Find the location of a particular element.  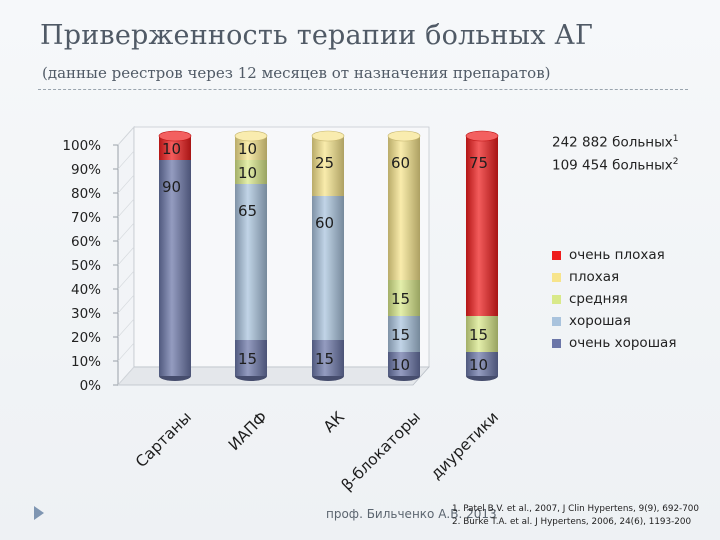

footer-author: проф. Бильченко А.В. 2013 is located at coordinates (411, 514).